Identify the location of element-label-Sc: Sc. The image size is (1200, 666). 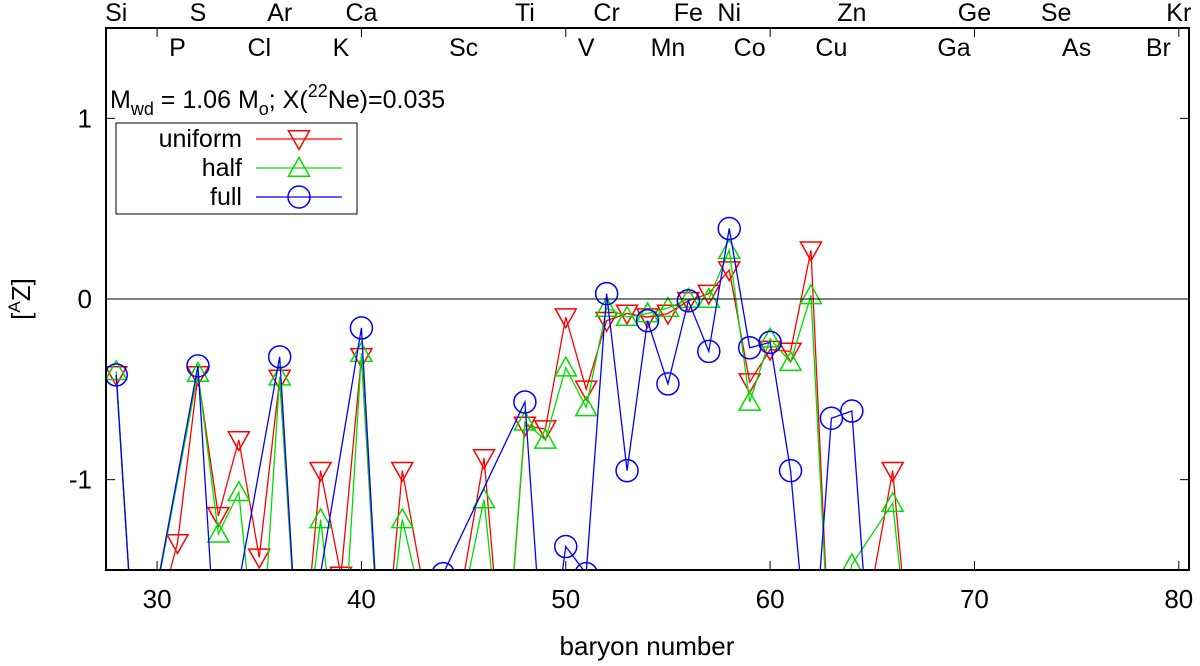
(463, 48).